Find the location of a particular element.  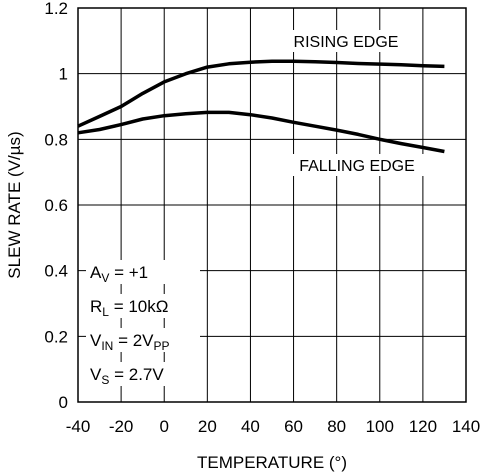

y-tick-labels: 0 0.2 0.4 0.6 0.8 1 1.2 is located at coordinates (56, 206).